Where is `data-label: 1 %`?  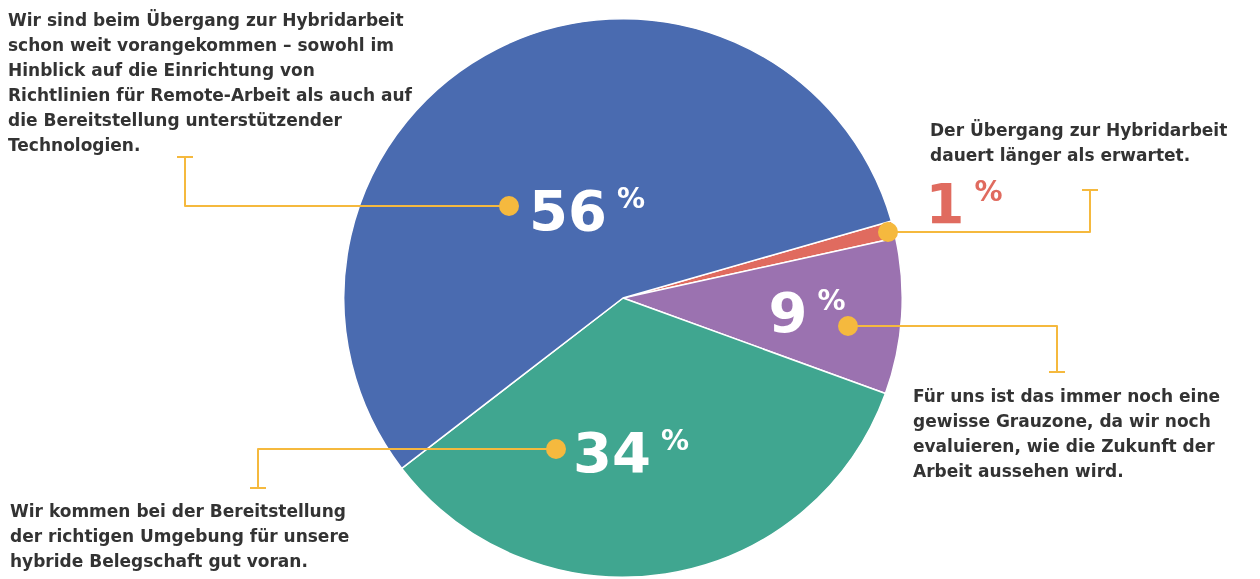 data-label: 1 % is located at coordinates (964, 203).